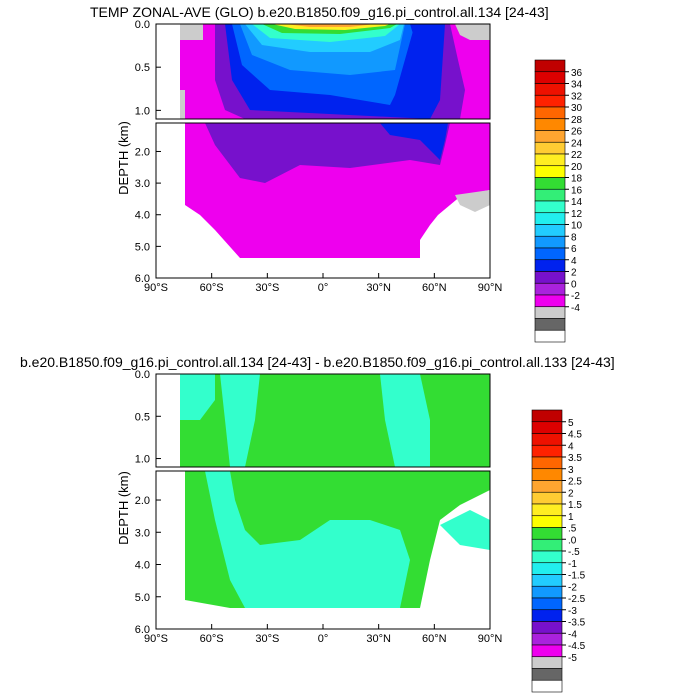 This screenshot has width=700, height=700. Describe the element at coordinates (572, 658) in the screenshot. I see `colorbar-label: -5` at that location.